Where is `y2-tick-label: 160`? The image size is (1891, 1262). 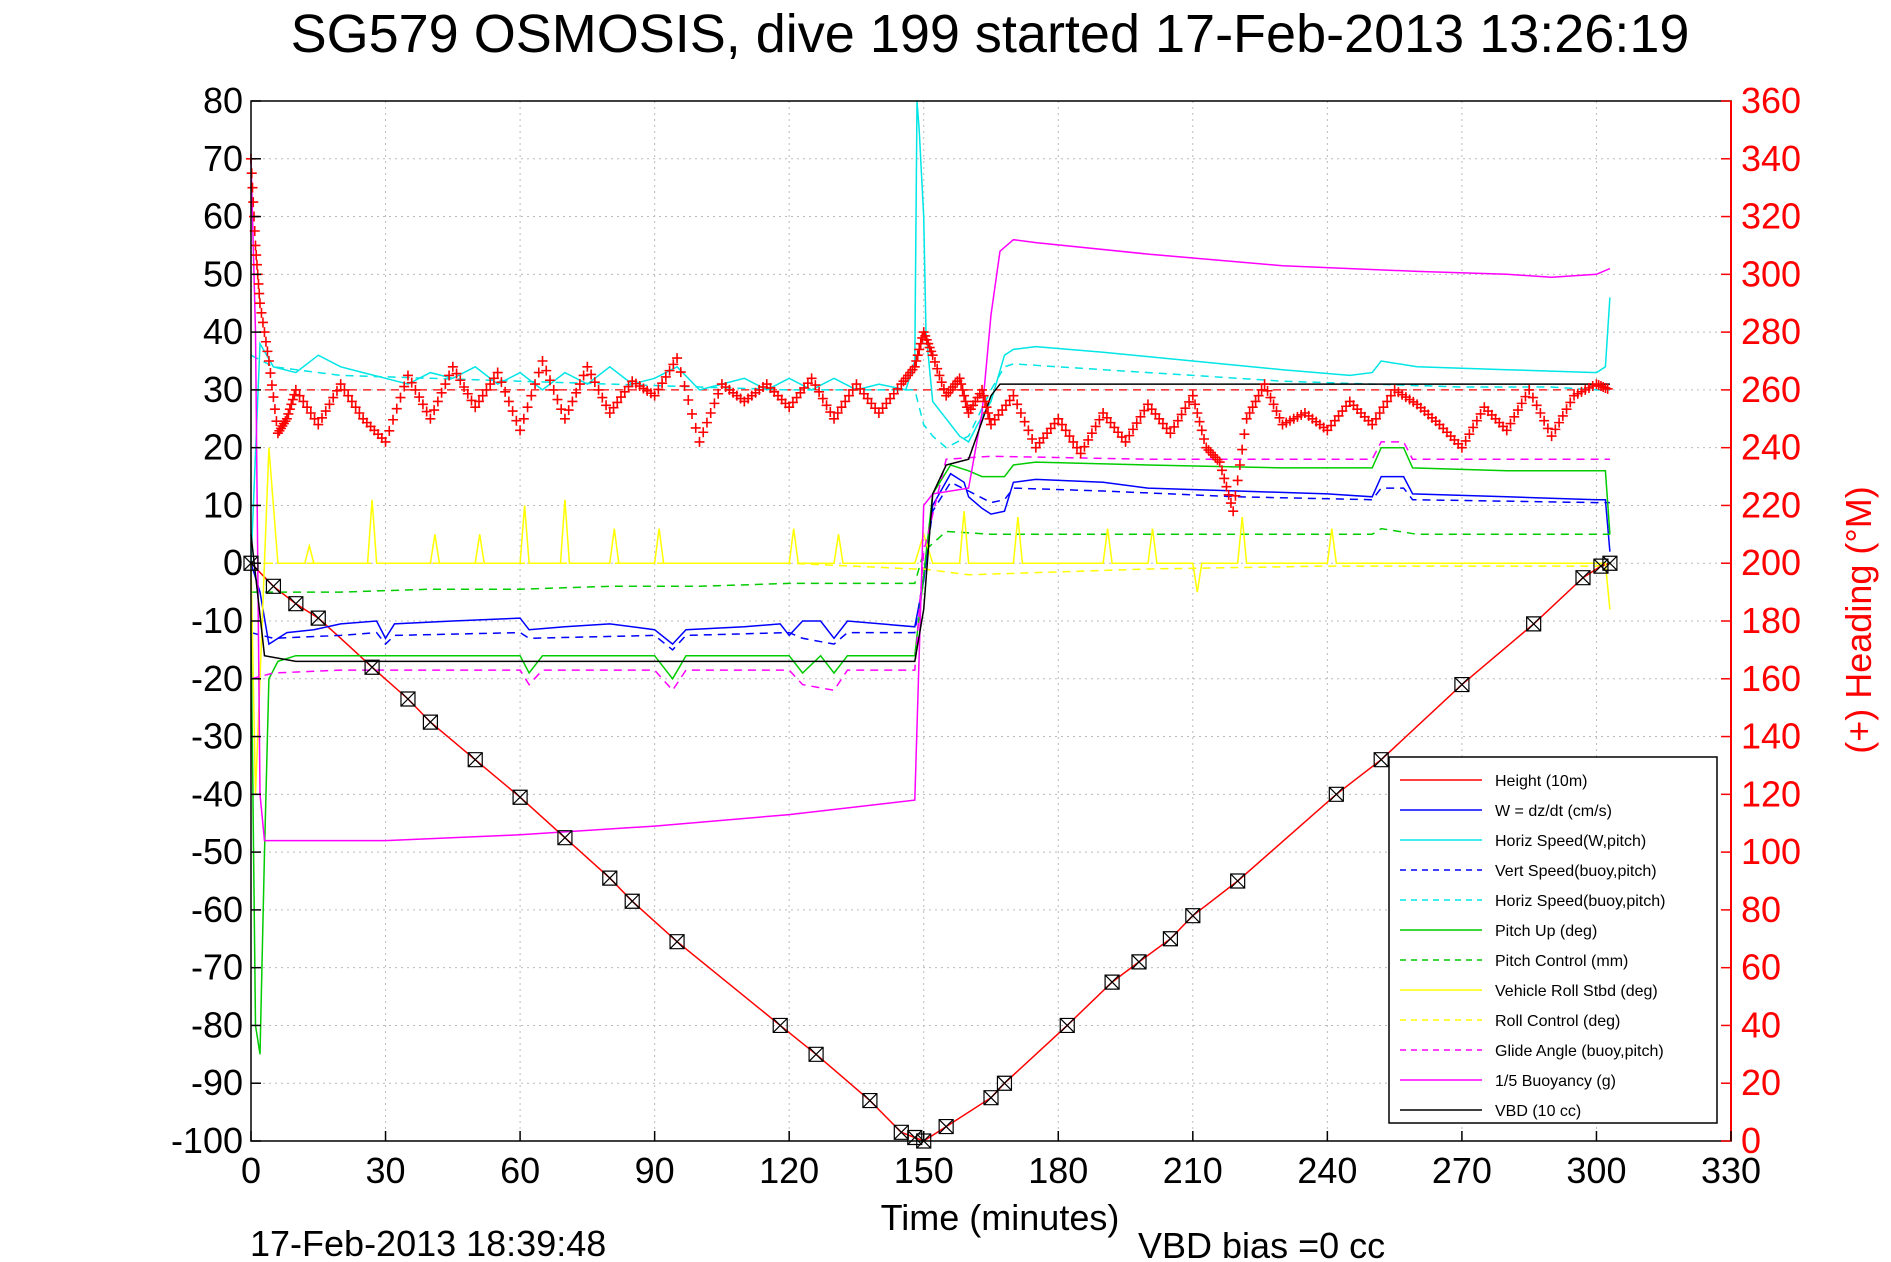
y2-tick-label: 160 is located at coordinates (1771, 678).